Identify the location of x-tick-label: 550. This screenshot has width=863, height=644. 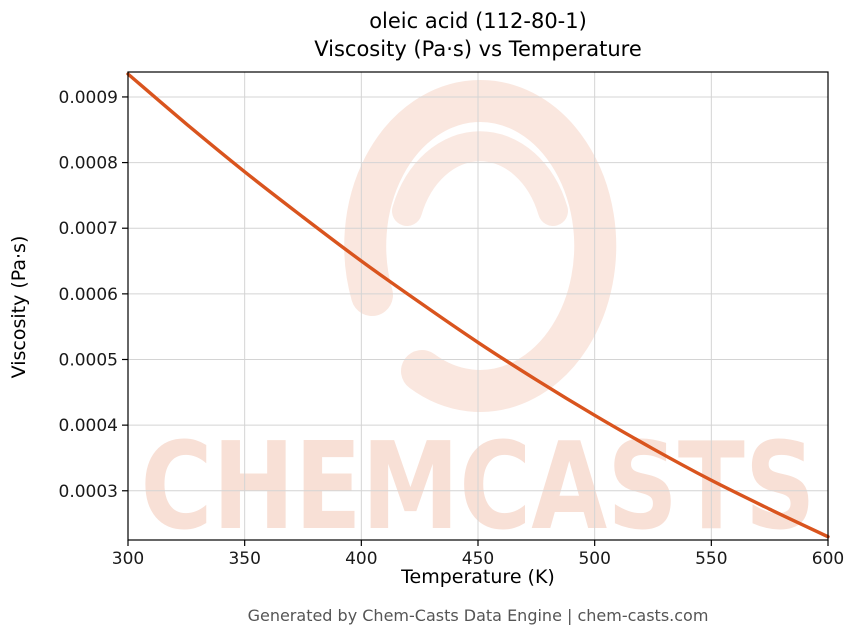
(711, 559).